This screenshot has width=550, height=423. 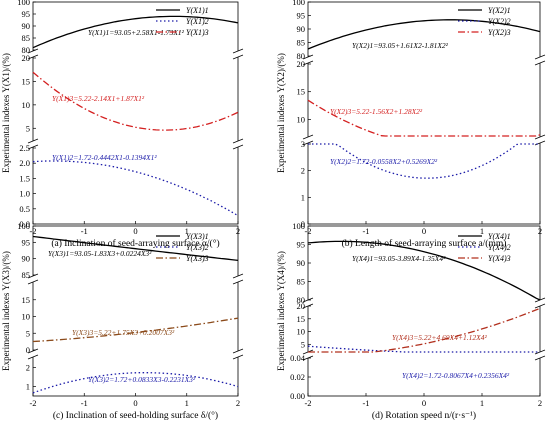 What do you see at coordinates (104, 157) in the screenshot?
I see `equation-annotation: Y(X1)2=1.72-0.4442X1-0.1394X1²` at bounding box center [104, 157].